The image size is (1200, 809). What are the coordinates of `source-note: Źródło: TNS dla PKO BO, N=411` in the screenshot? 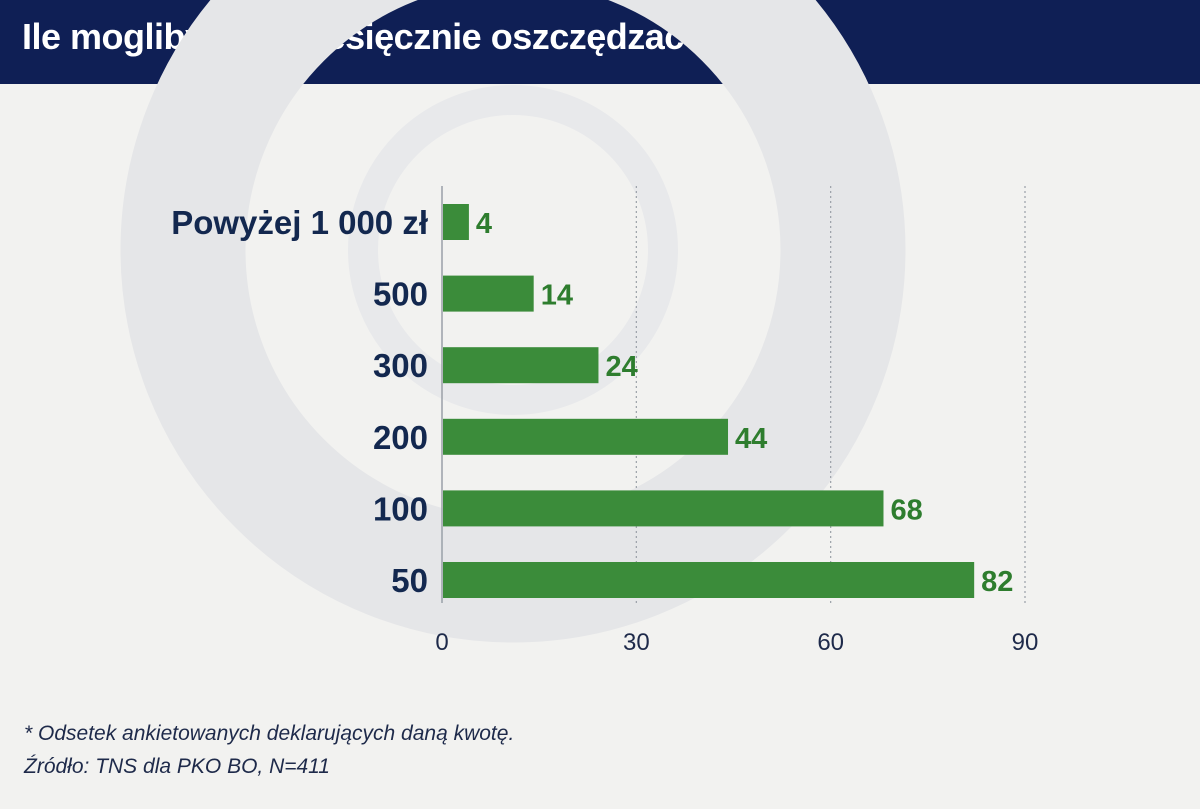 It's located at (177, 766).